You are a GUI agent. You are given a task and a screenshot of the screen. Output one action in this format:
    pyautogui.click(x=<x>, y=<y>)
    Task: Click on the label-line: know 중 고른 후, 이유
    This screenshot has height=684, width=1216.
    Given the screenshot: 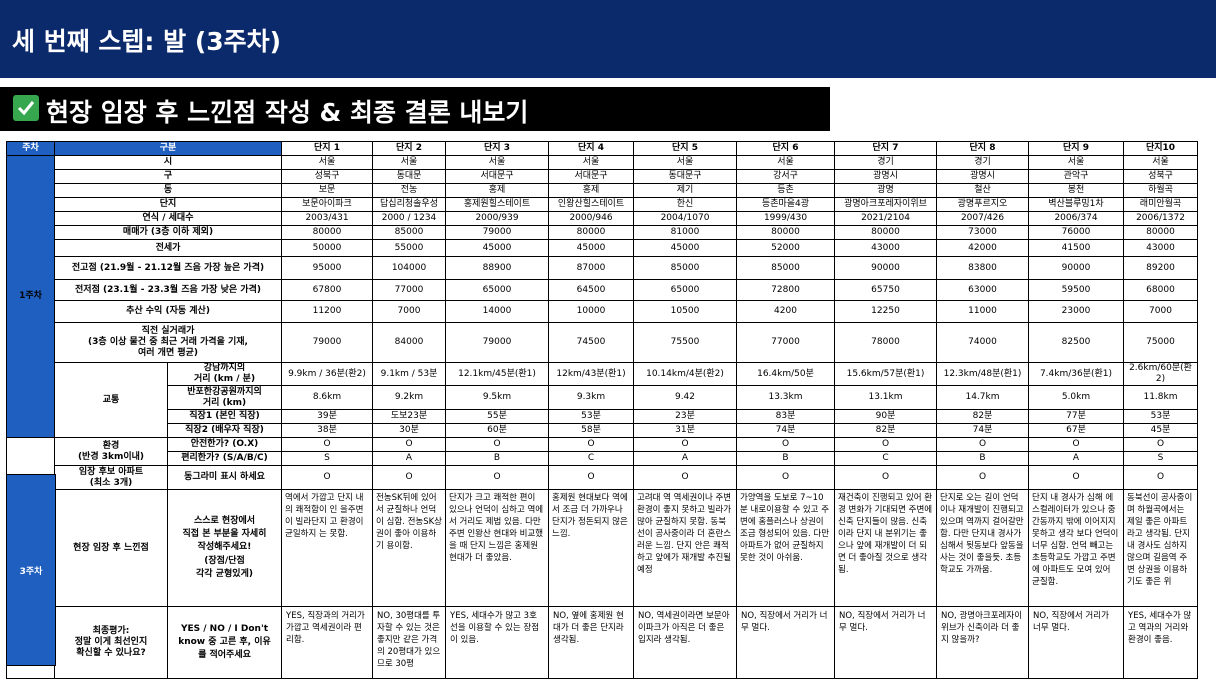 What is the action you would take?
    pyautogui.click(x=224, y=641)
    